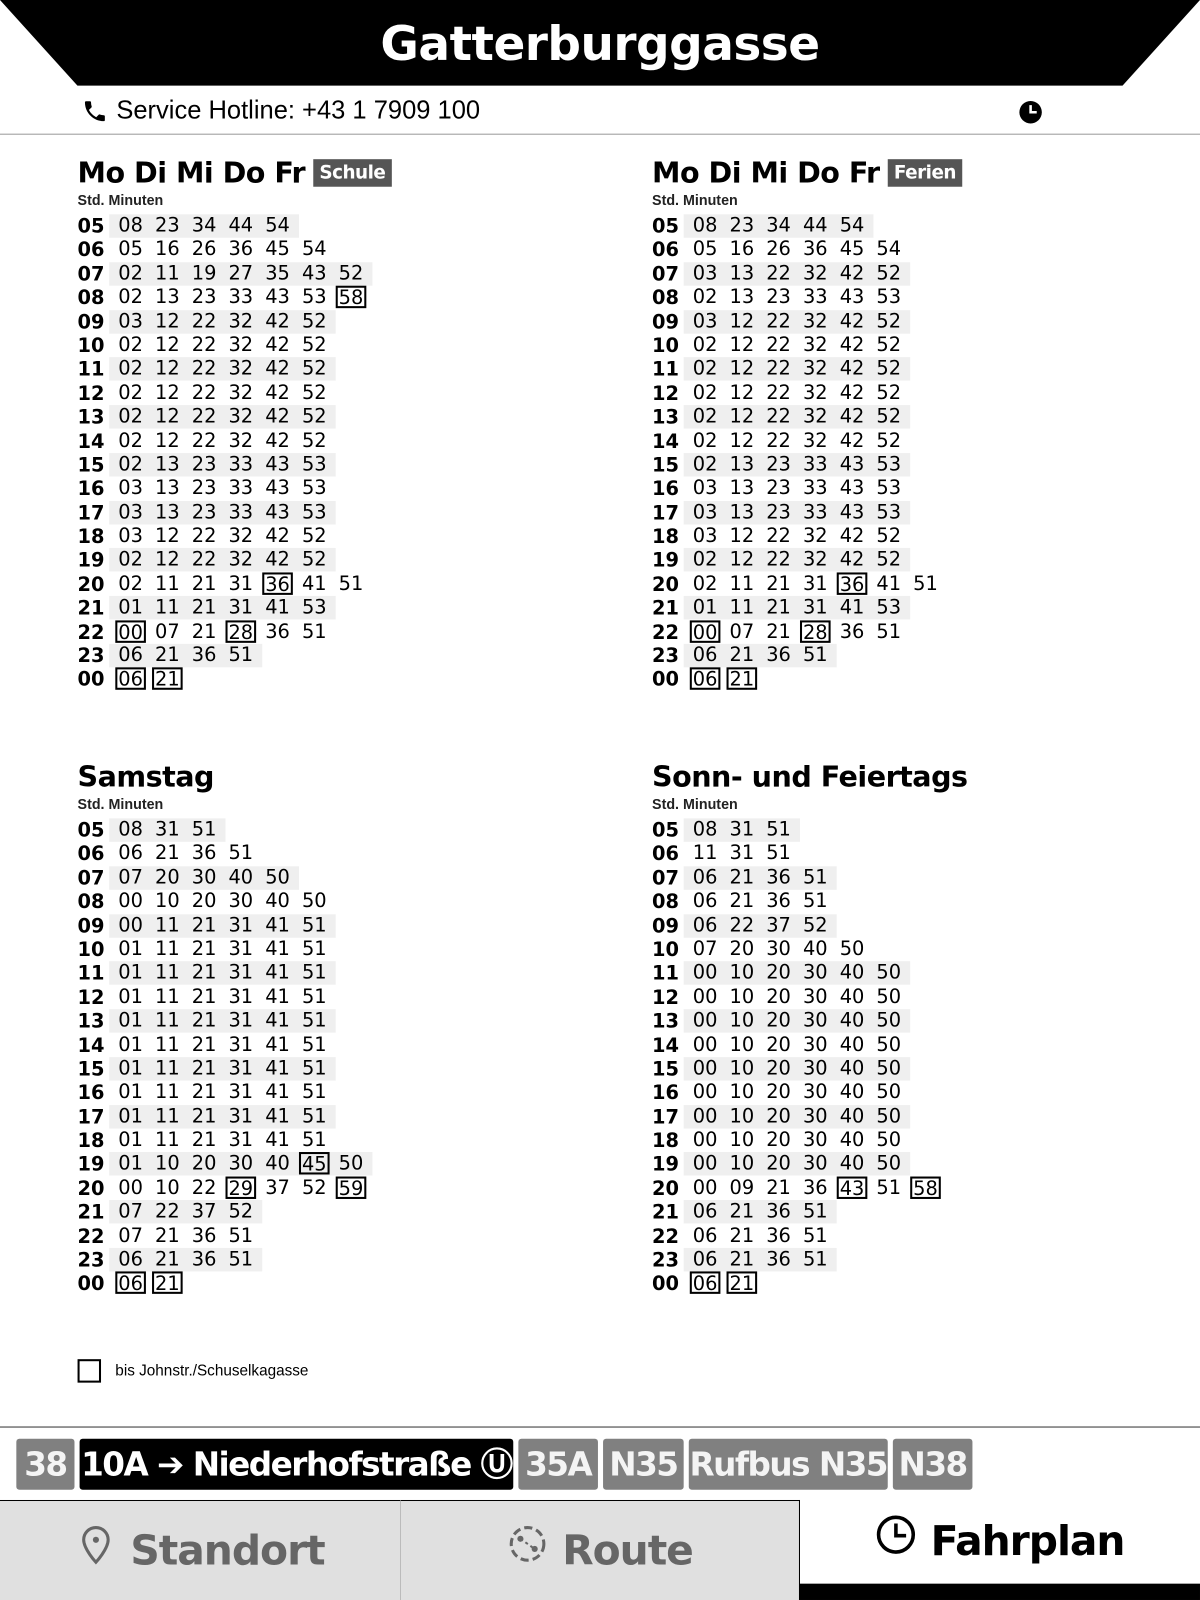 The image size is (1200, 1600). Describe the element at coordinates (281, 111) in the screenshot. I see `service-hotline: Service Hotline: +43 1 7909 100` at that location.